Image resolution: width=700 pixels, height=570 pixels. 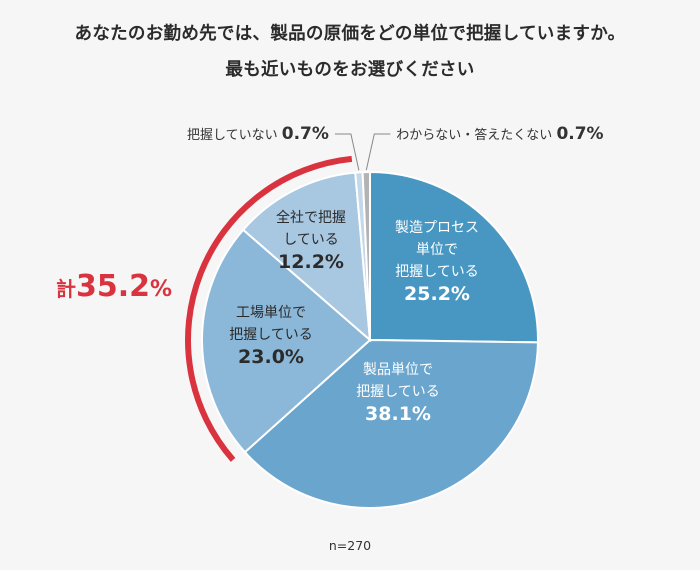 What do you see at coordinates (271, 313) in the screenshot?
I see `slice-label-text: 工場単位で` at bounding box center [271, 313].